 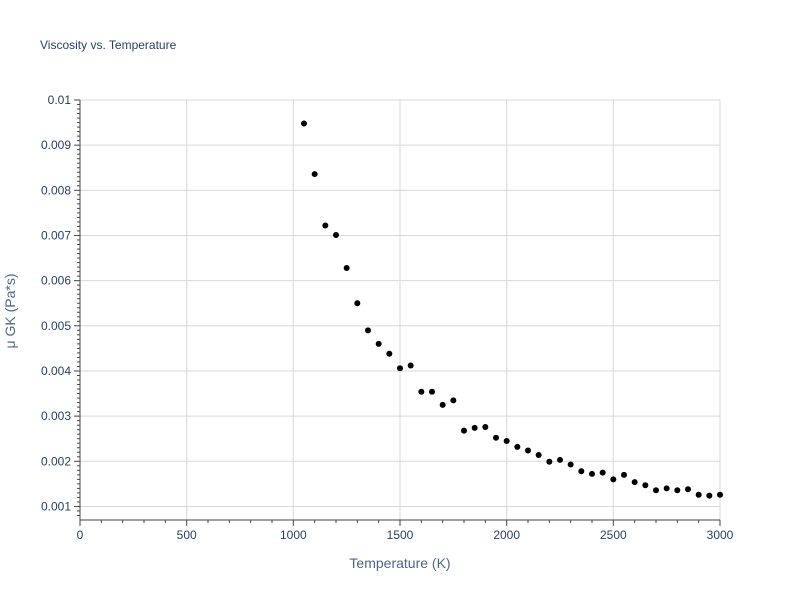 What do you see at coordinates (108, 45) in the screenshot?
I see `chart-title: Viscosity vs. Temperature` at bounding box center [108, 45].